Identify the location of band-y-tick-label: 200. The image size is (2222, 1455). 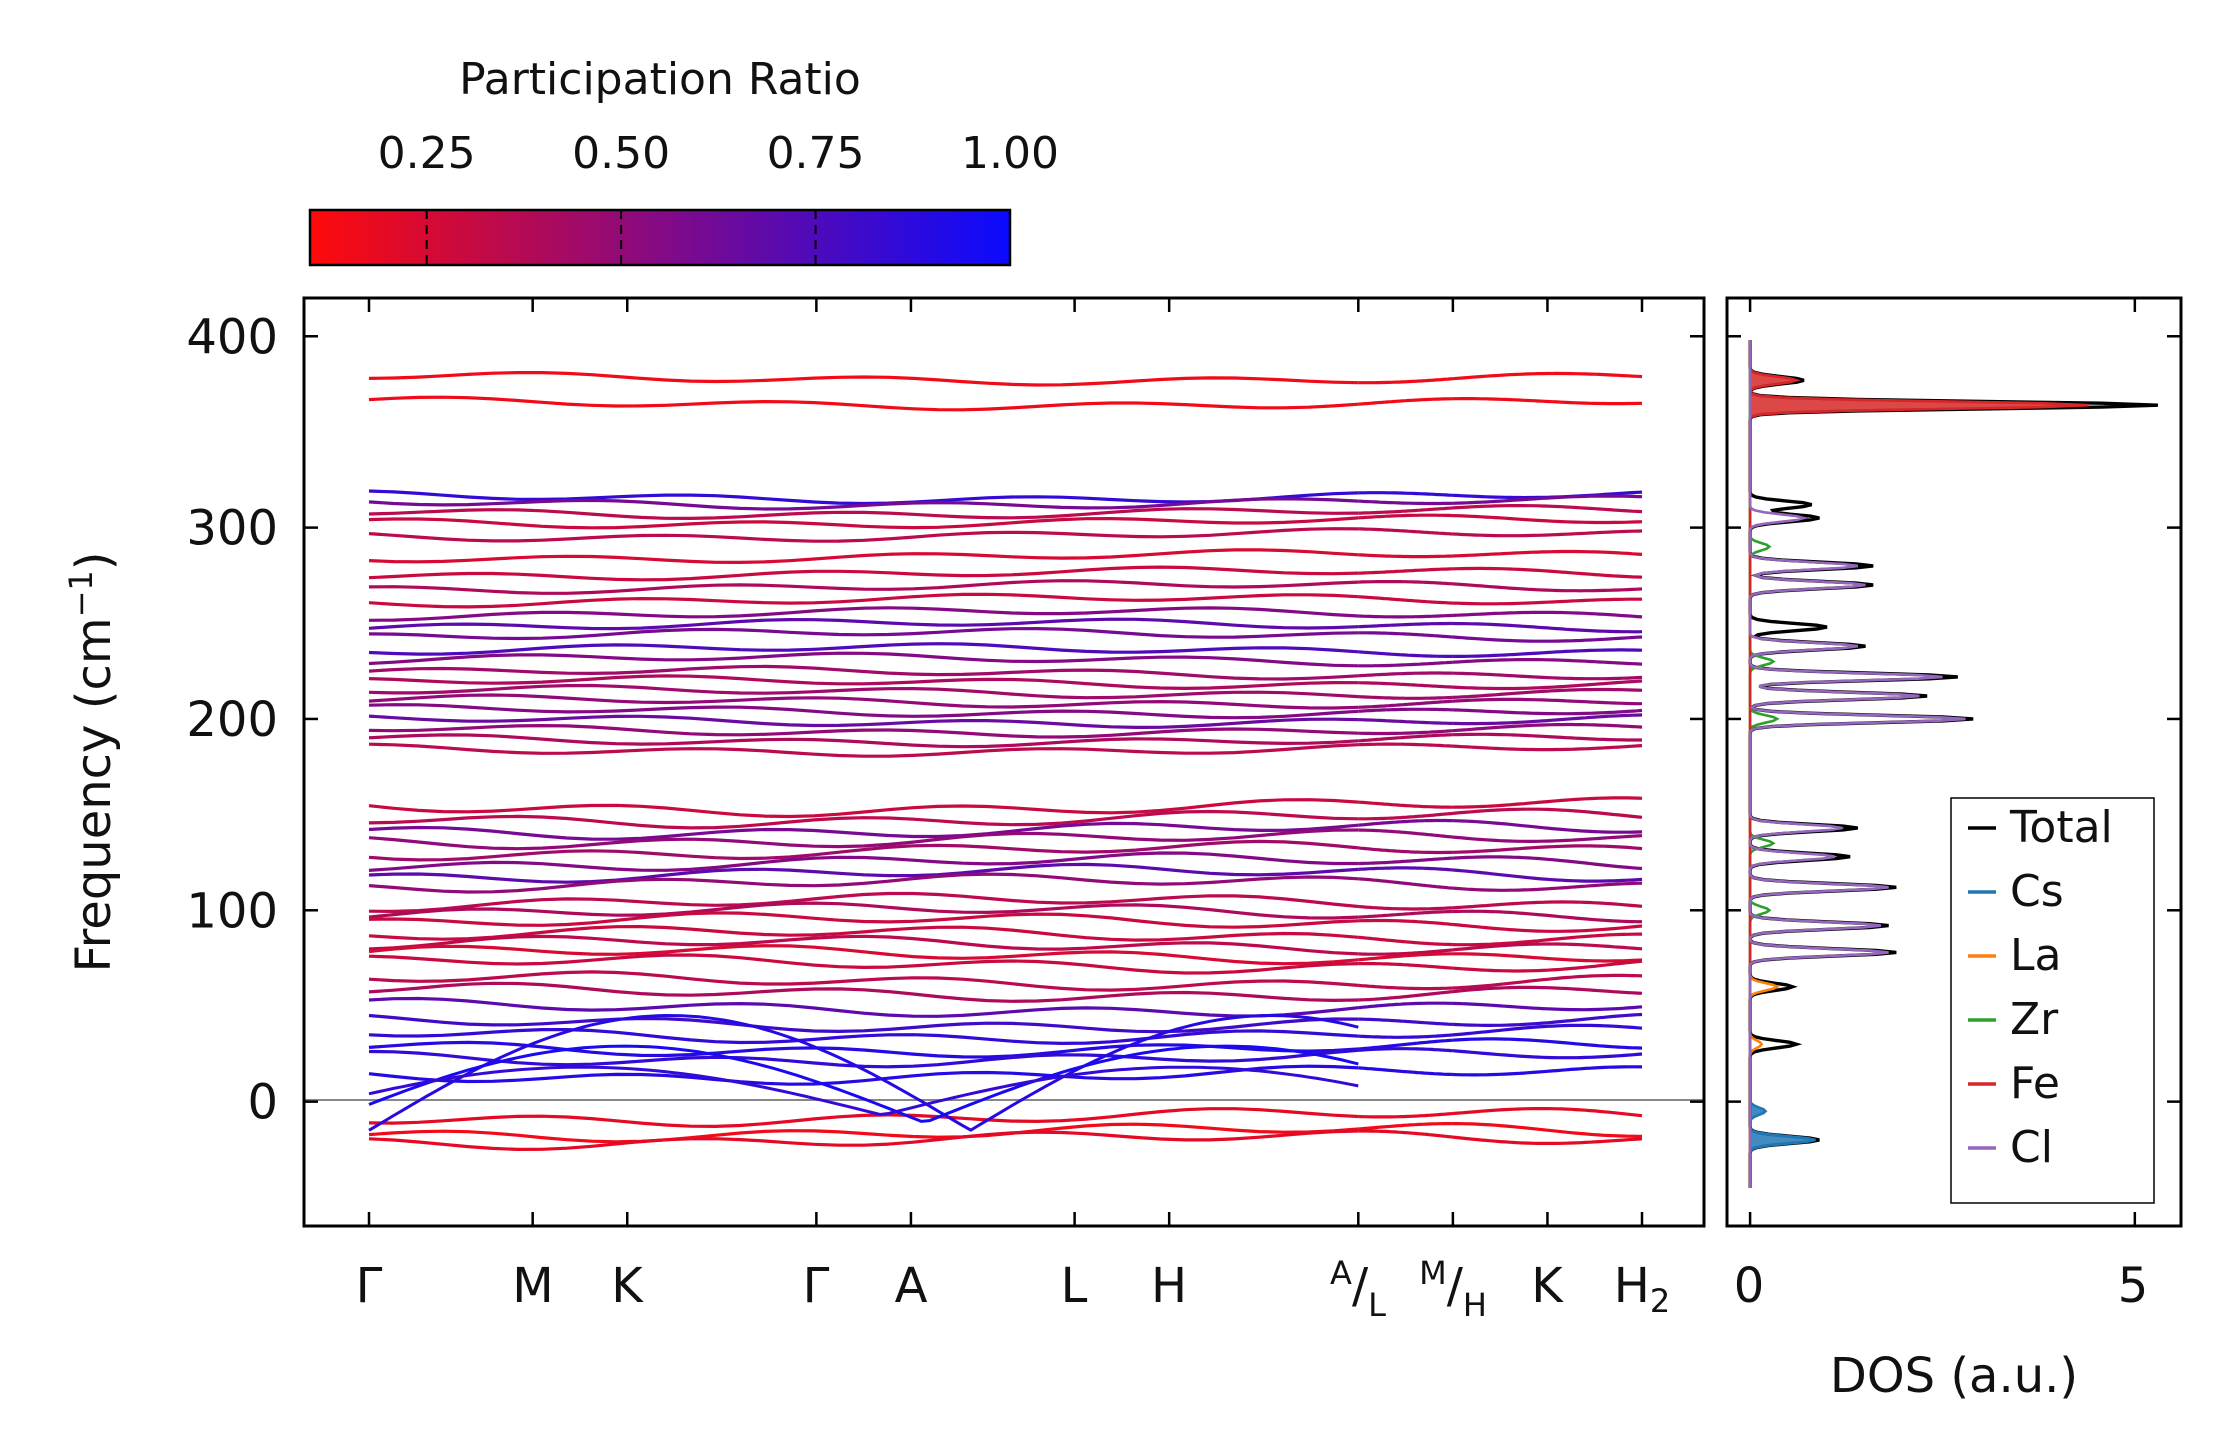
(232, 720).